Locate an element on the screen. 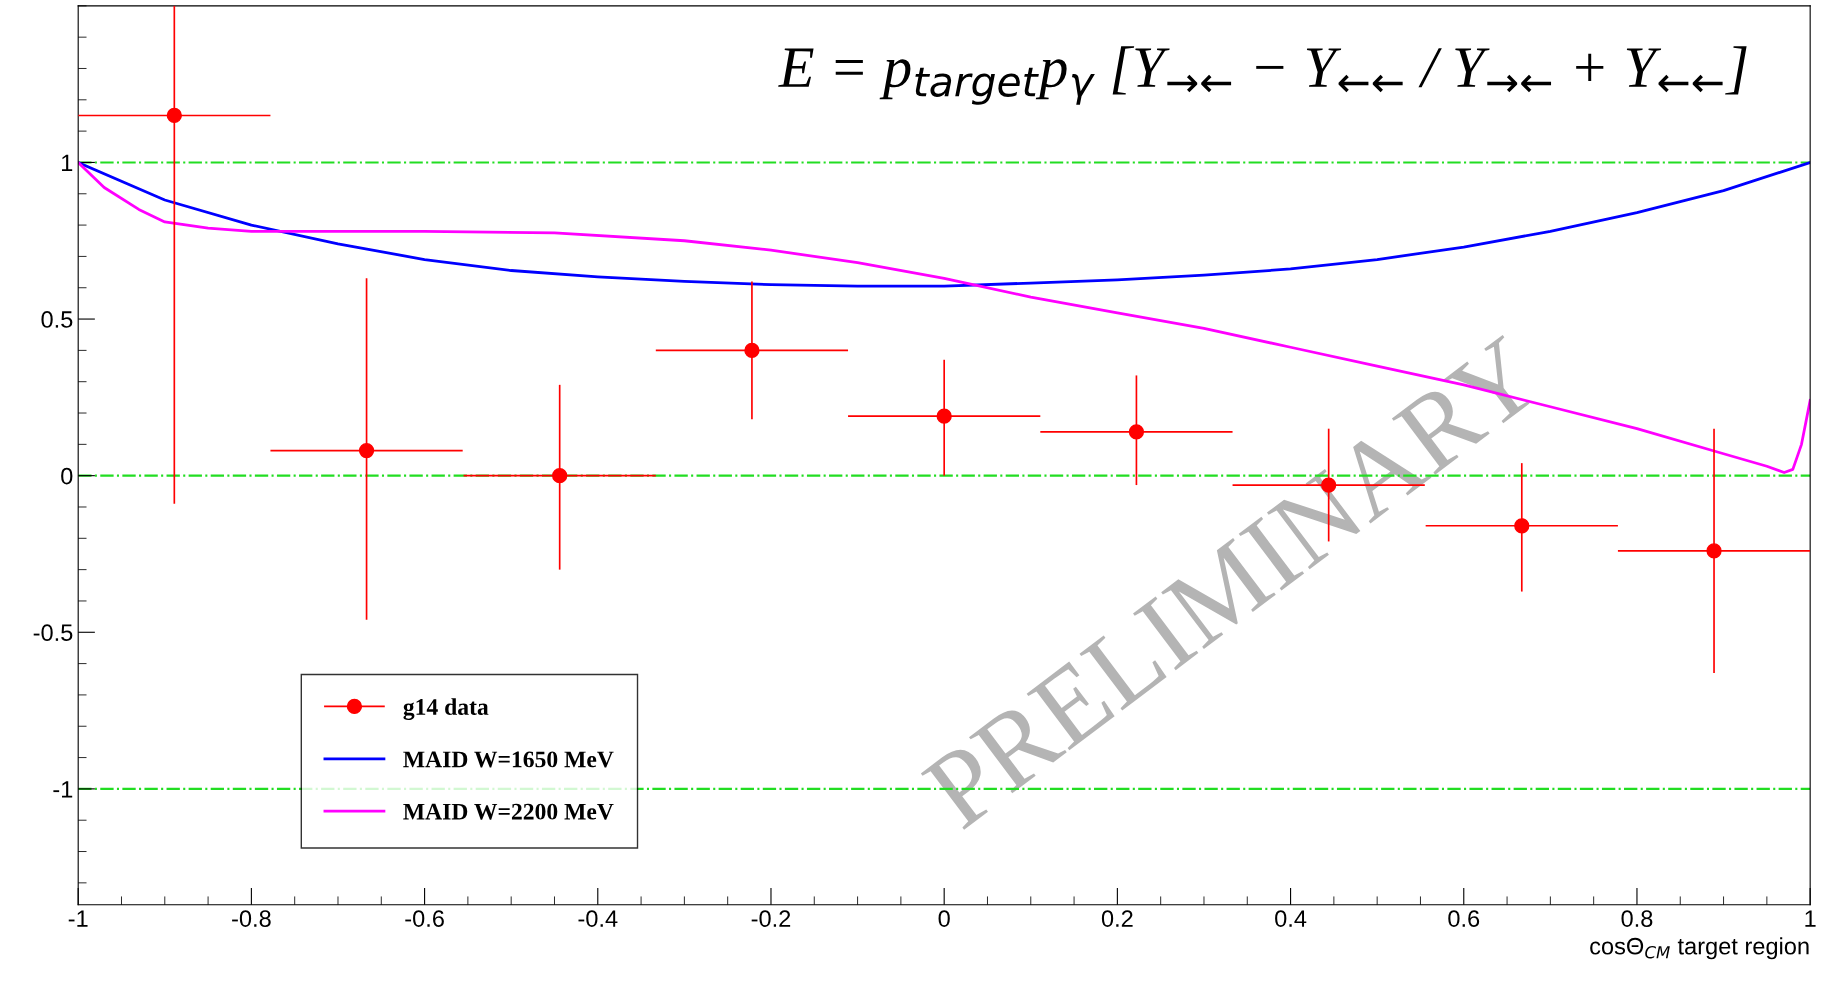  y-tick-label: -0.5 is located at coordinates (53, 633).